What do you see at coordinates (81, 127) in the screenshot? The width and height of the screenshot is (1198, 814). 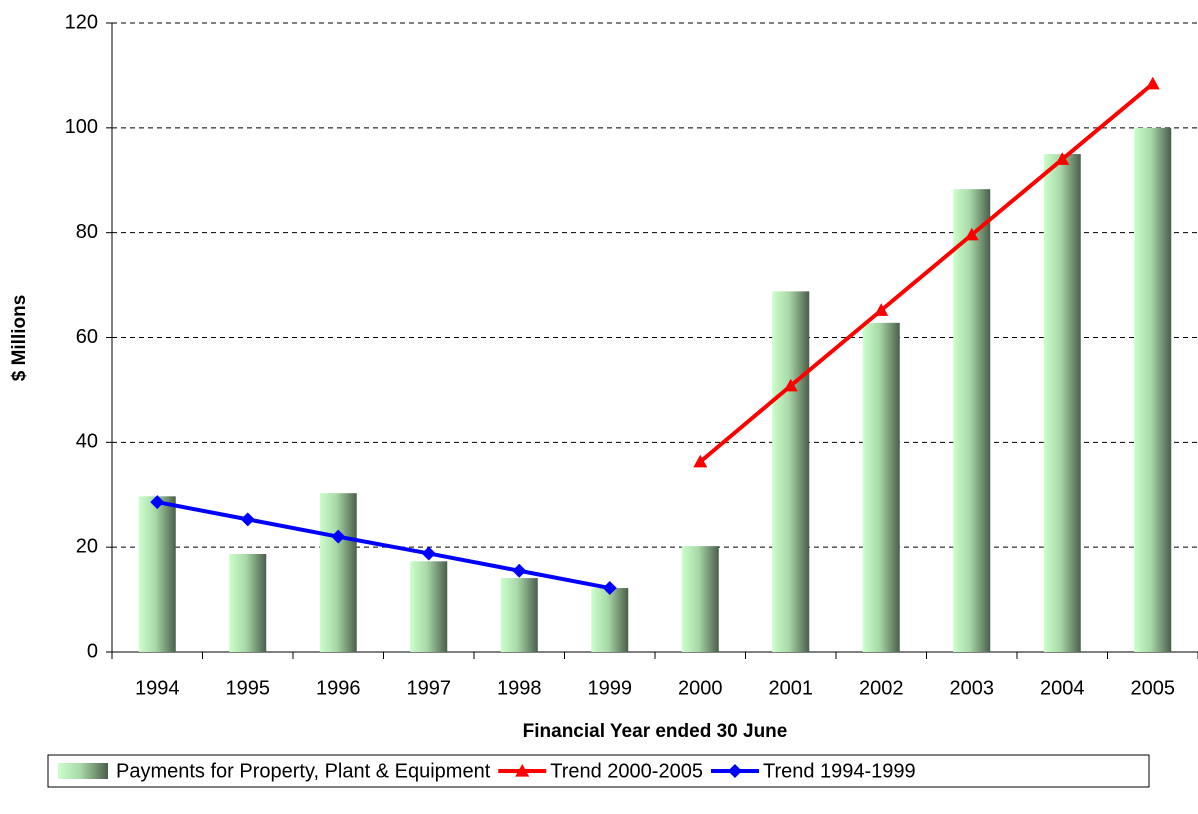 I see `y-tick-label: 100` at bounding box center [81, 127].